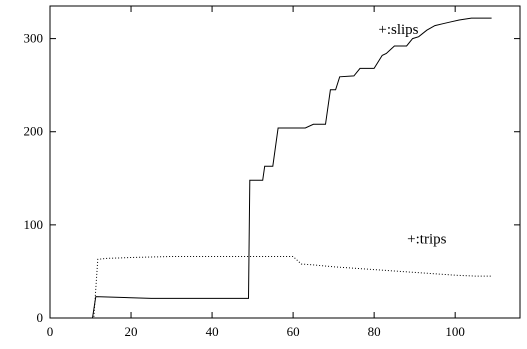  What do you see at coordinates (34, 131) in the screenshot?
I see `y-tick-label: 200` at bounding box center [34, 131].